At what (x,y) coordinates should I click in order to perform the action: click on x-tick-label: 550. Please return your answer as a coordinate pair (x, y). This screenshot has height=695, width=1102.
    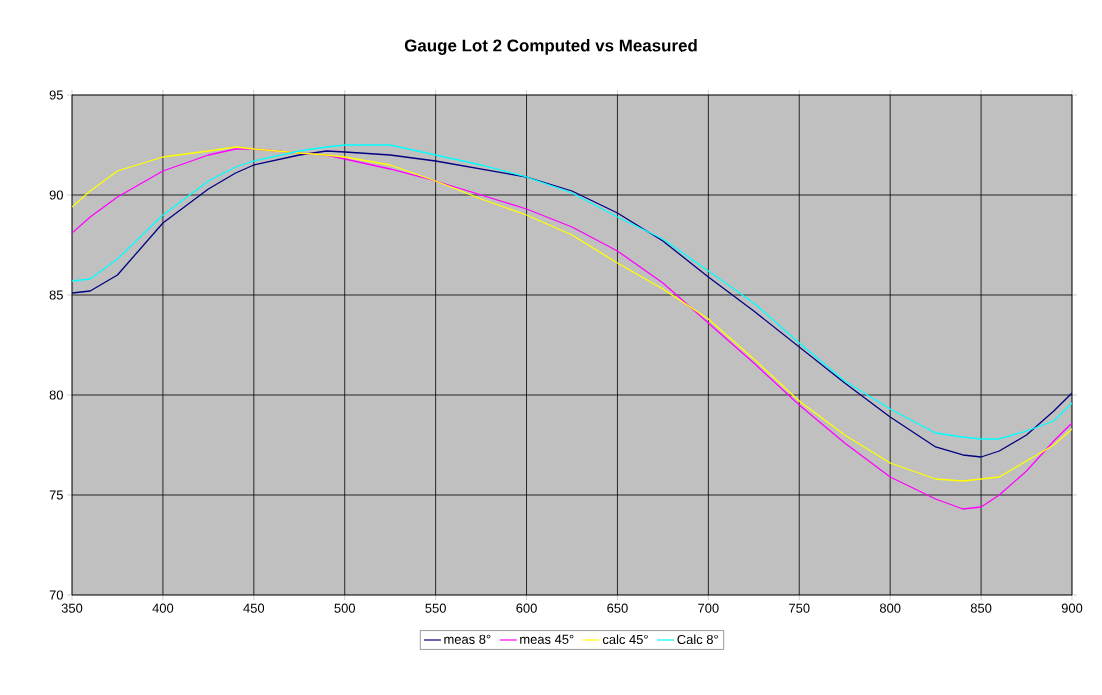
    Looking at the image, I should click on (435, 608).